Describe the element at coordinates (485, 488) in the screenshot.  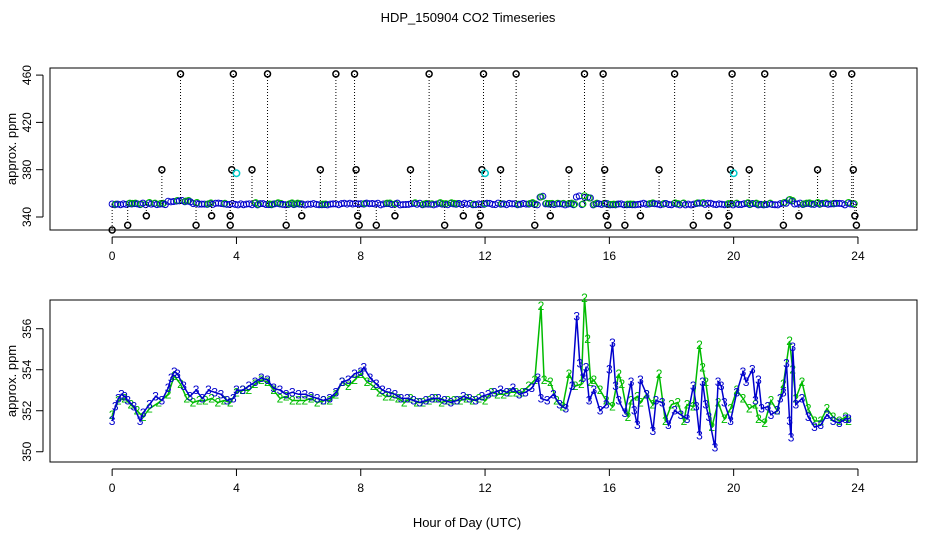
I see `bottom-x-tick-label: 12` at that location.